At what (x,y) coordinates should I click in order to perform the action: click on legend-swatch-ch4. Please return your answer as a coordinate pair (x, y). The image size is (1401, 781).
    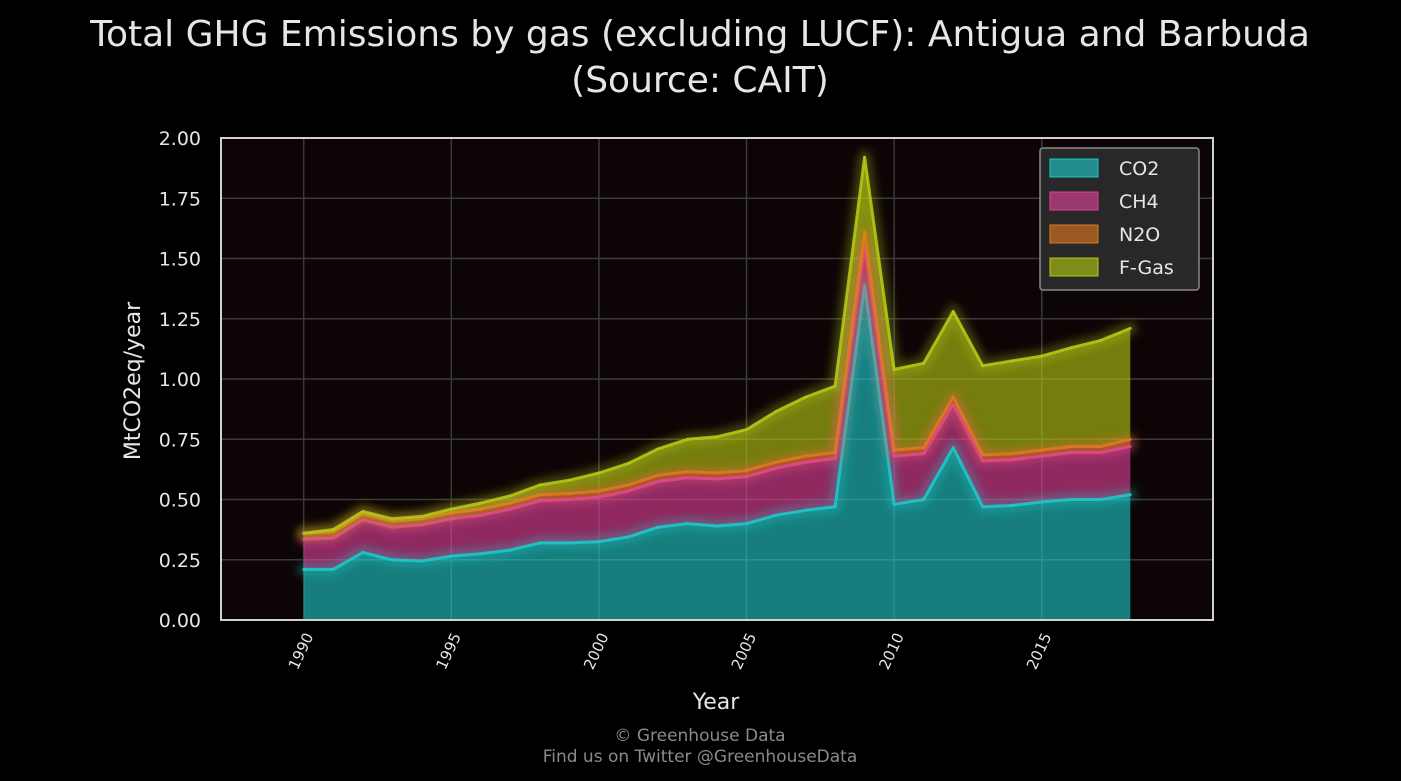
    Looking at the image, I should click on (1074, 201).